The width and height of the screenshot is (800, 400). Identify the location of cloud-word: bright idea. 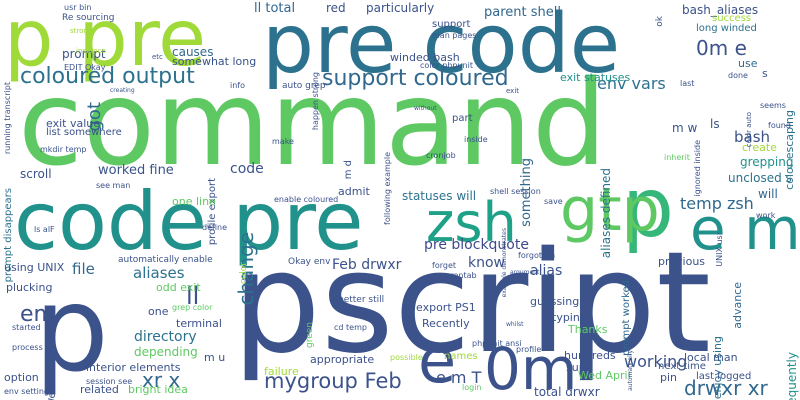
(158, 389).